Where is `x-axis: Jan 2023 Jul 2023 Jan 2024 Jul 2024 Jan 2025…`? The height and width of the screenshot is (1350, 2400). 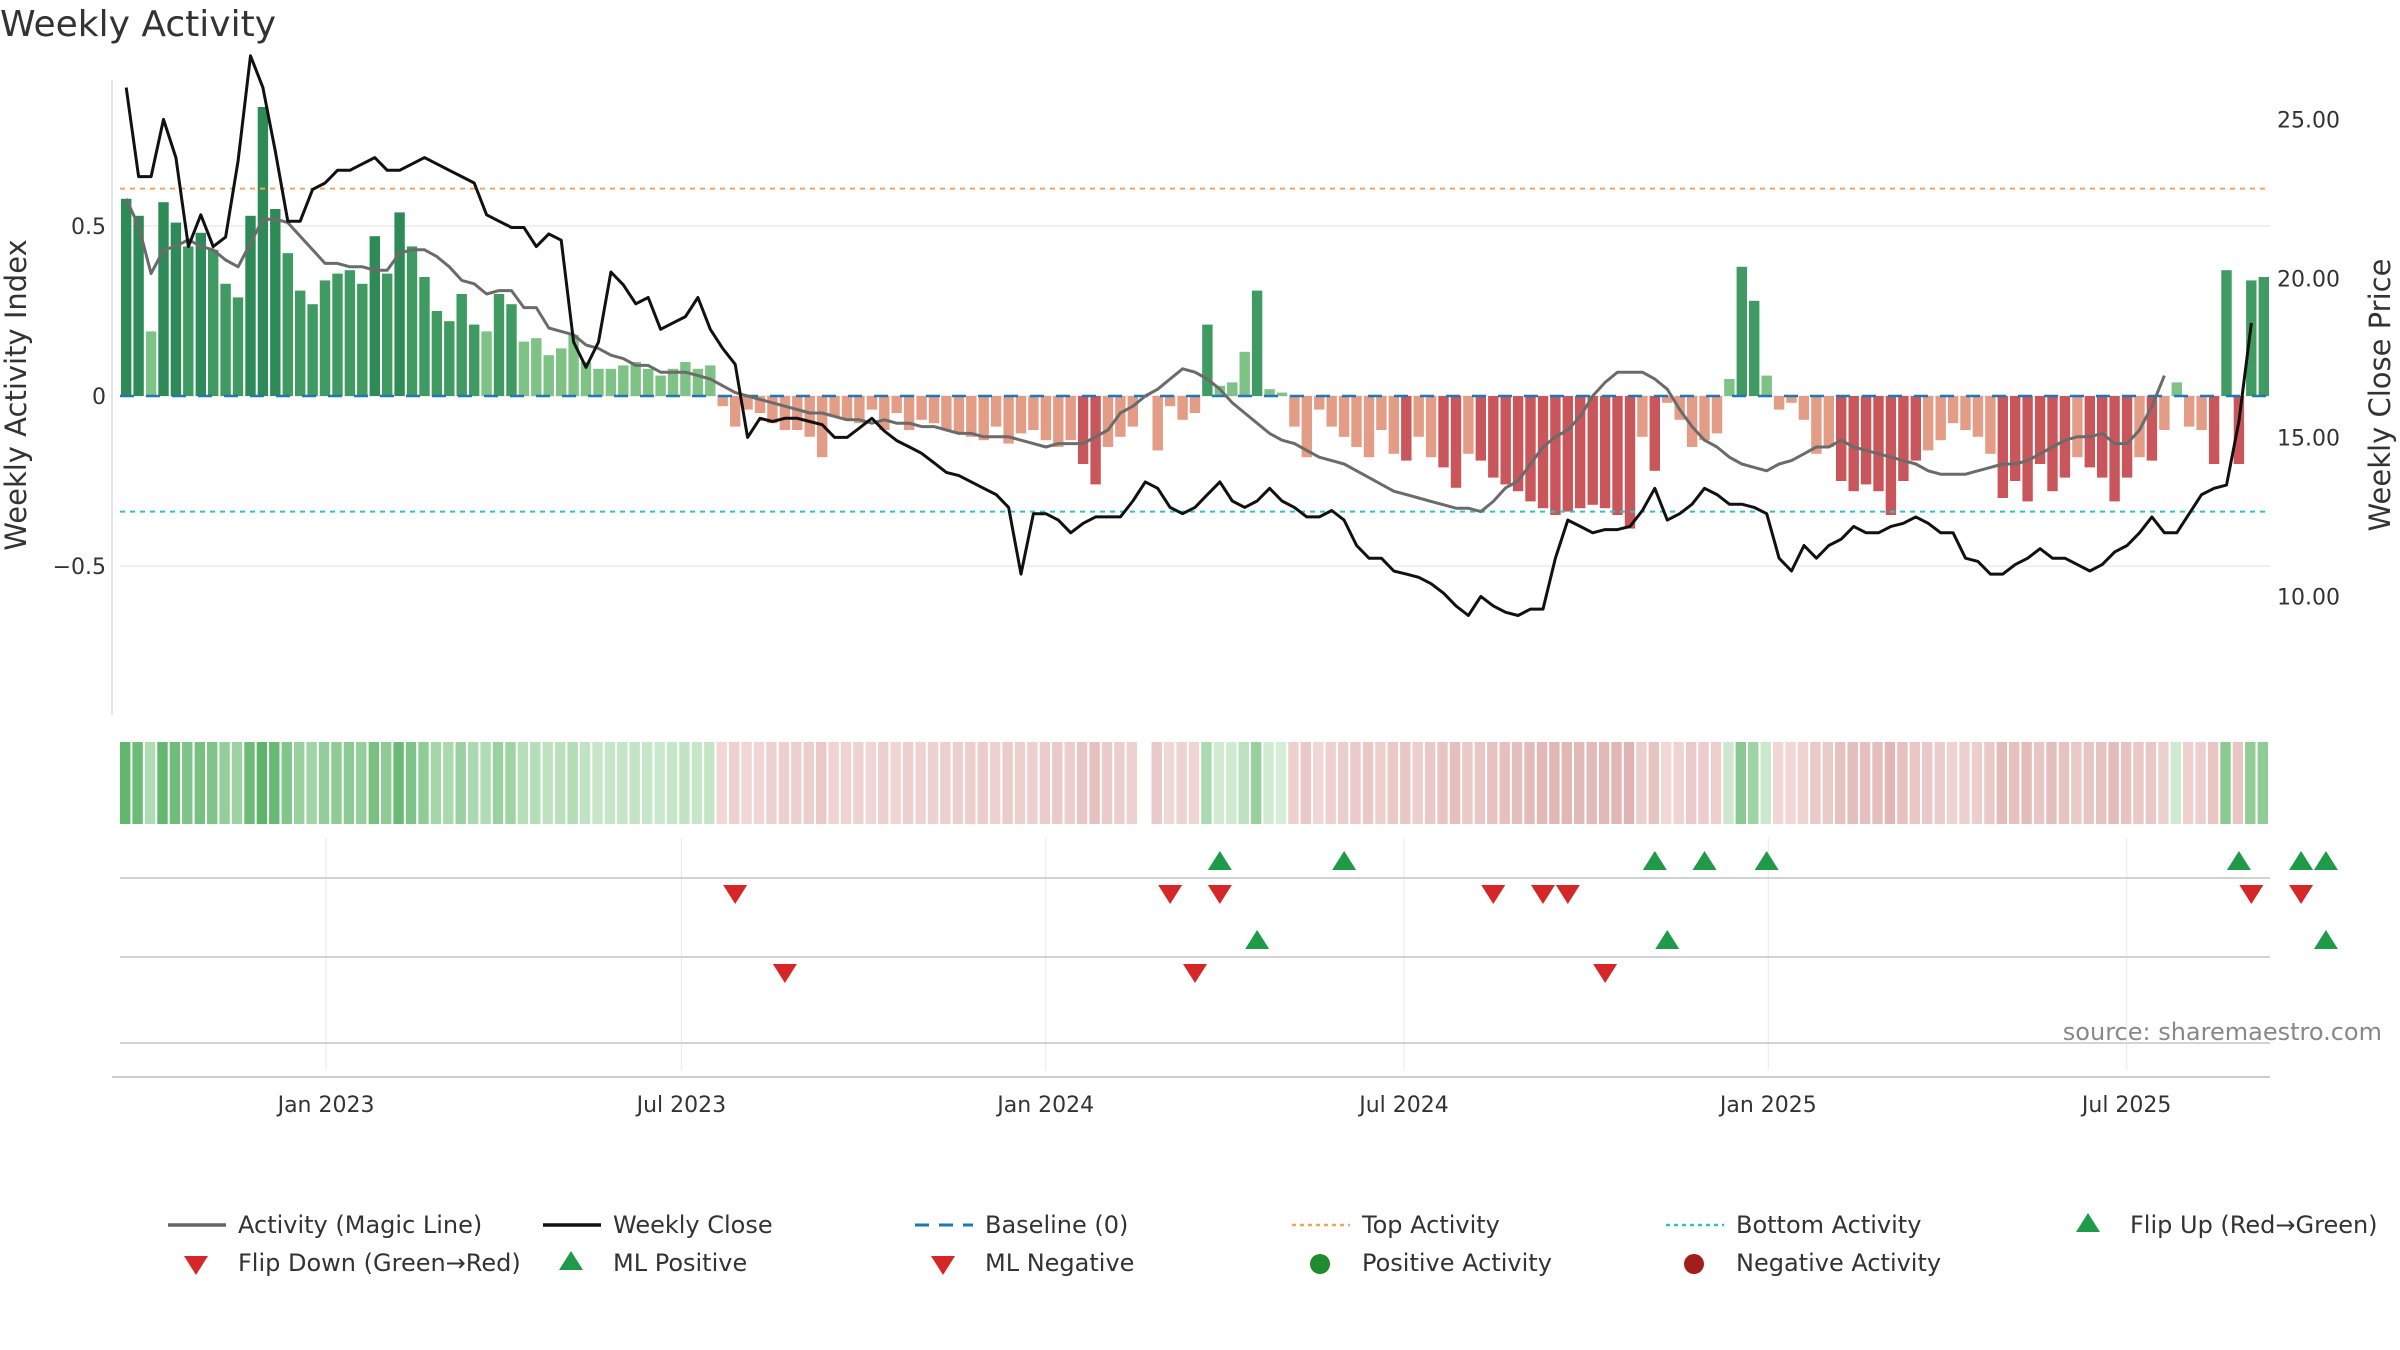 x-axis: Jan 2023 Jul 2023 Jan 2024 Jul 2024 Jan 2025… is located at coordinates (1191, 1097).